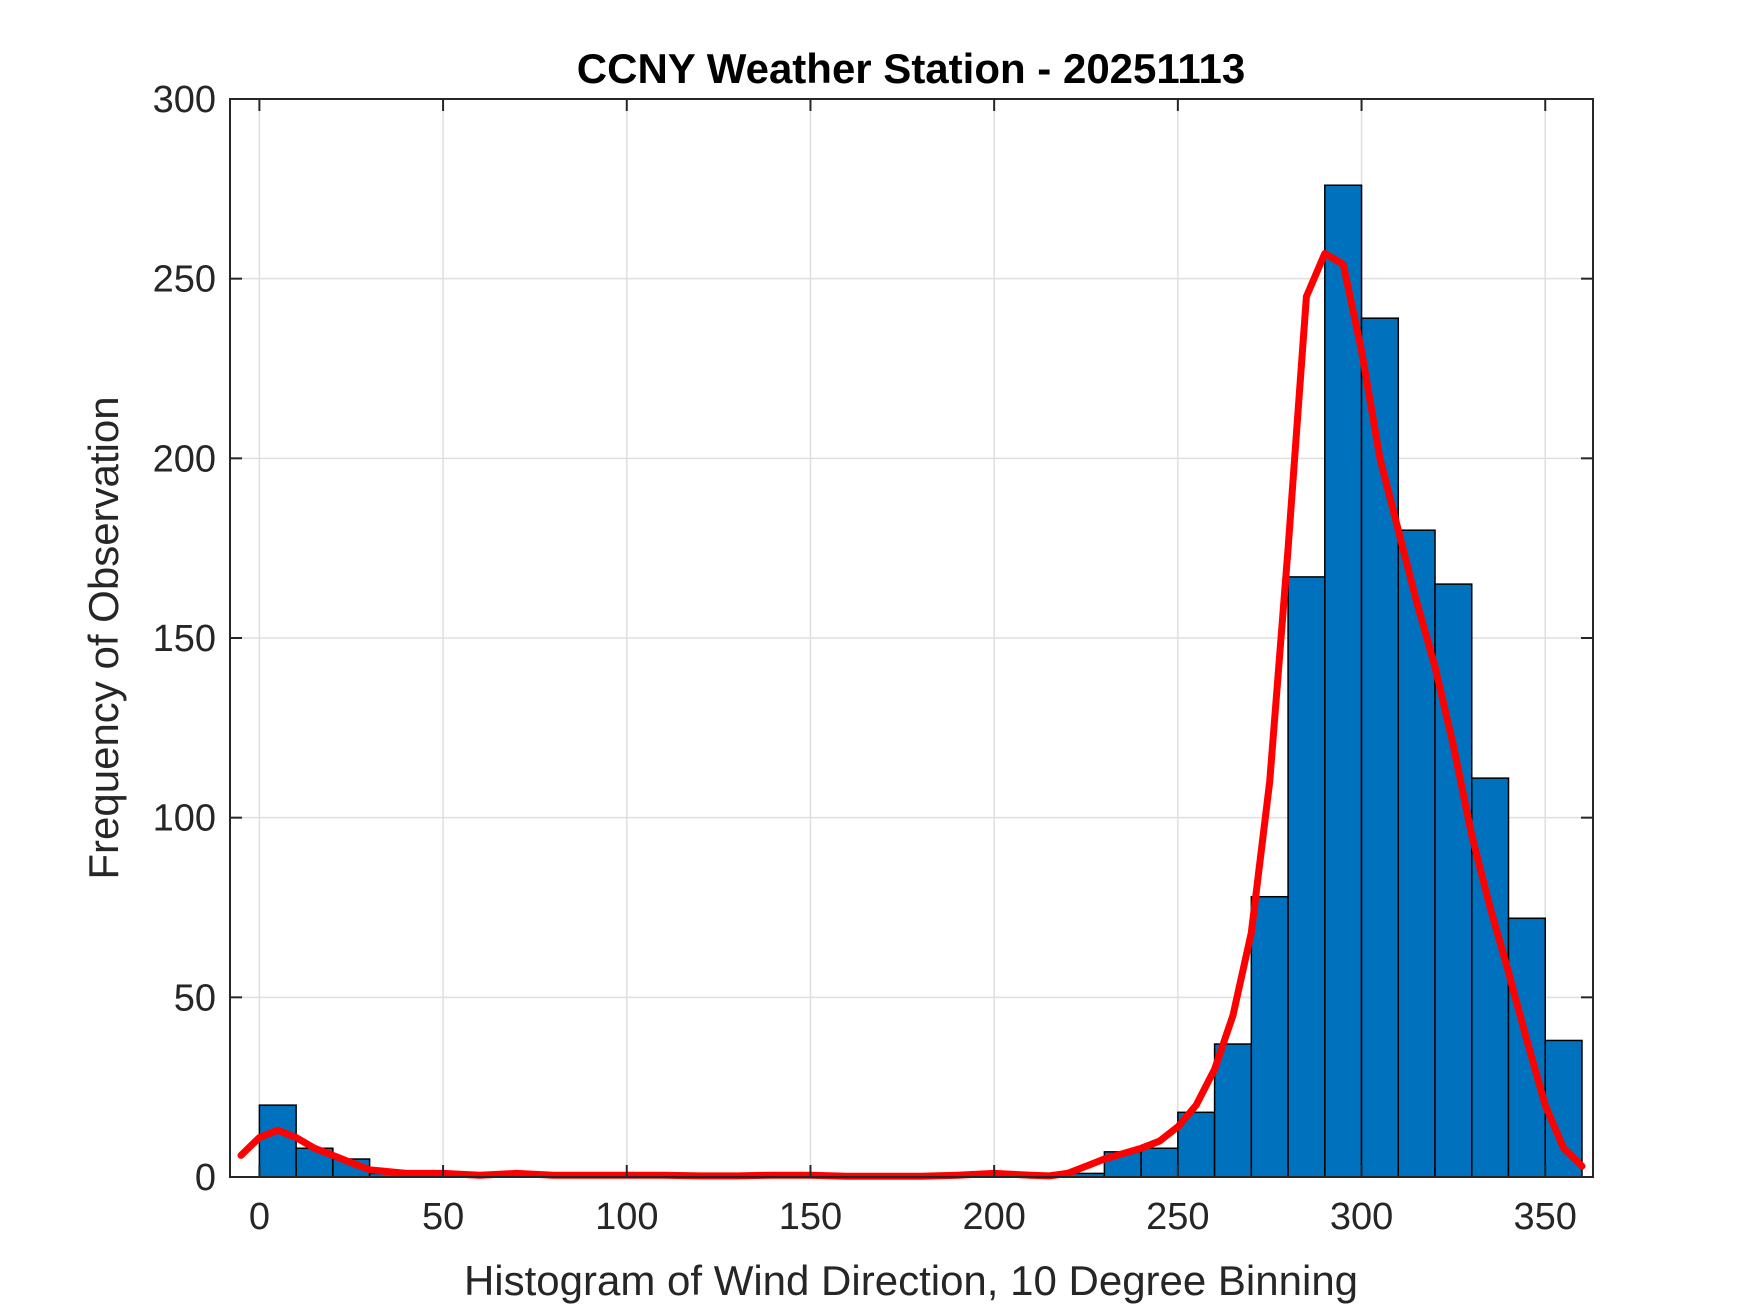 This screenshot has height=1313, width=1750. Describe the element at coordinates (184, 639) in the screenshot. I see `y-tick-label: 150` at that location.